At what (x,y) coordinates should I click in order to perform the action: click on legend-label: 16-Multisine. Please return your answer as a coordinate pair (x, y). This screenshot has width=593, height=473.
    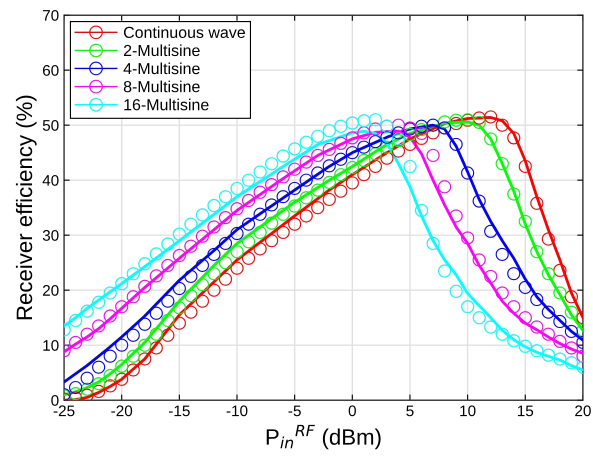
    Looking at the image, I should click on (166, 104).